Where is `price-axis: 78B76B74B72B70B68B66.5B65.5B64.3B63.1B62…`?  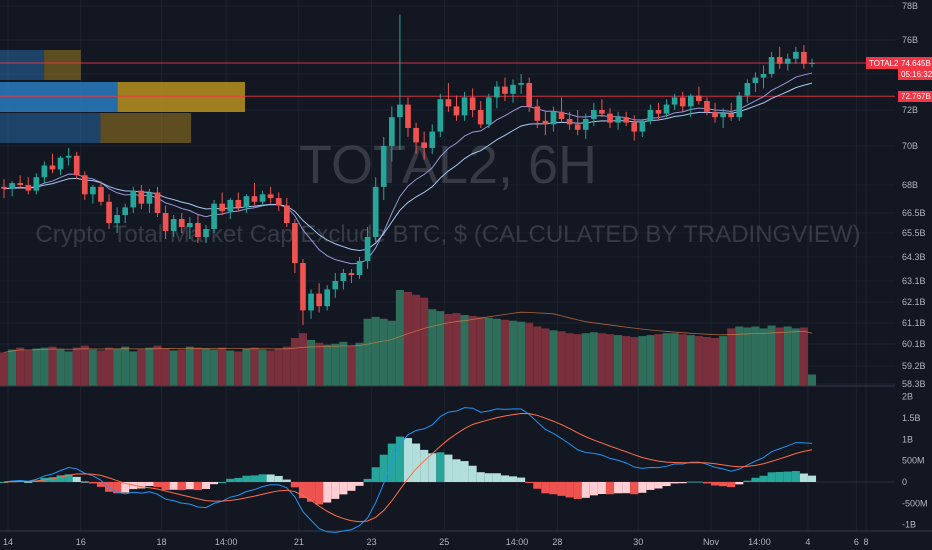
price-axis: 78B76B74B72B70B68B66.5B65.5B64.3B63.1B62… is located at coordinates (914, 195).